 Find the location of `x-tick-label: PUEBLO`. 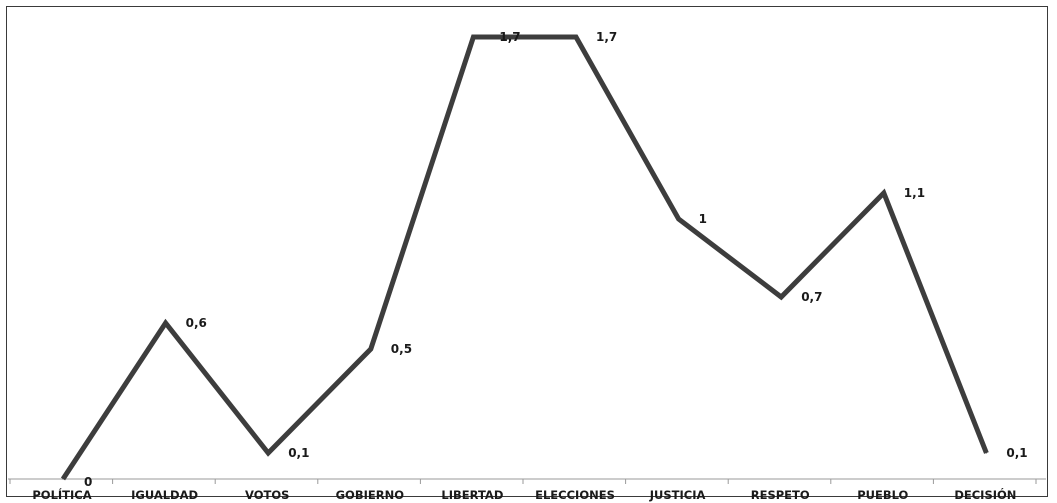

x-tick-label: PUEBLO is located at coordinates (882, 495).